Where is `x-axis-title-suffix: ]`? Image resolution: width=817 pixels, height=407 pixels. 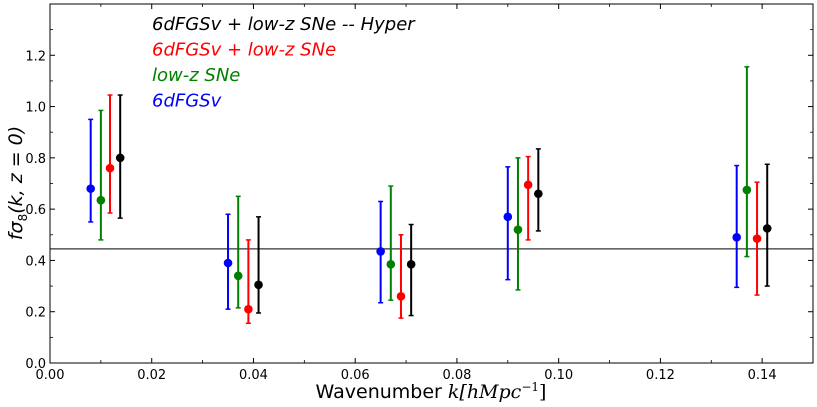
x-axis-title-suffix: ] is located at coordinates (542, 392).